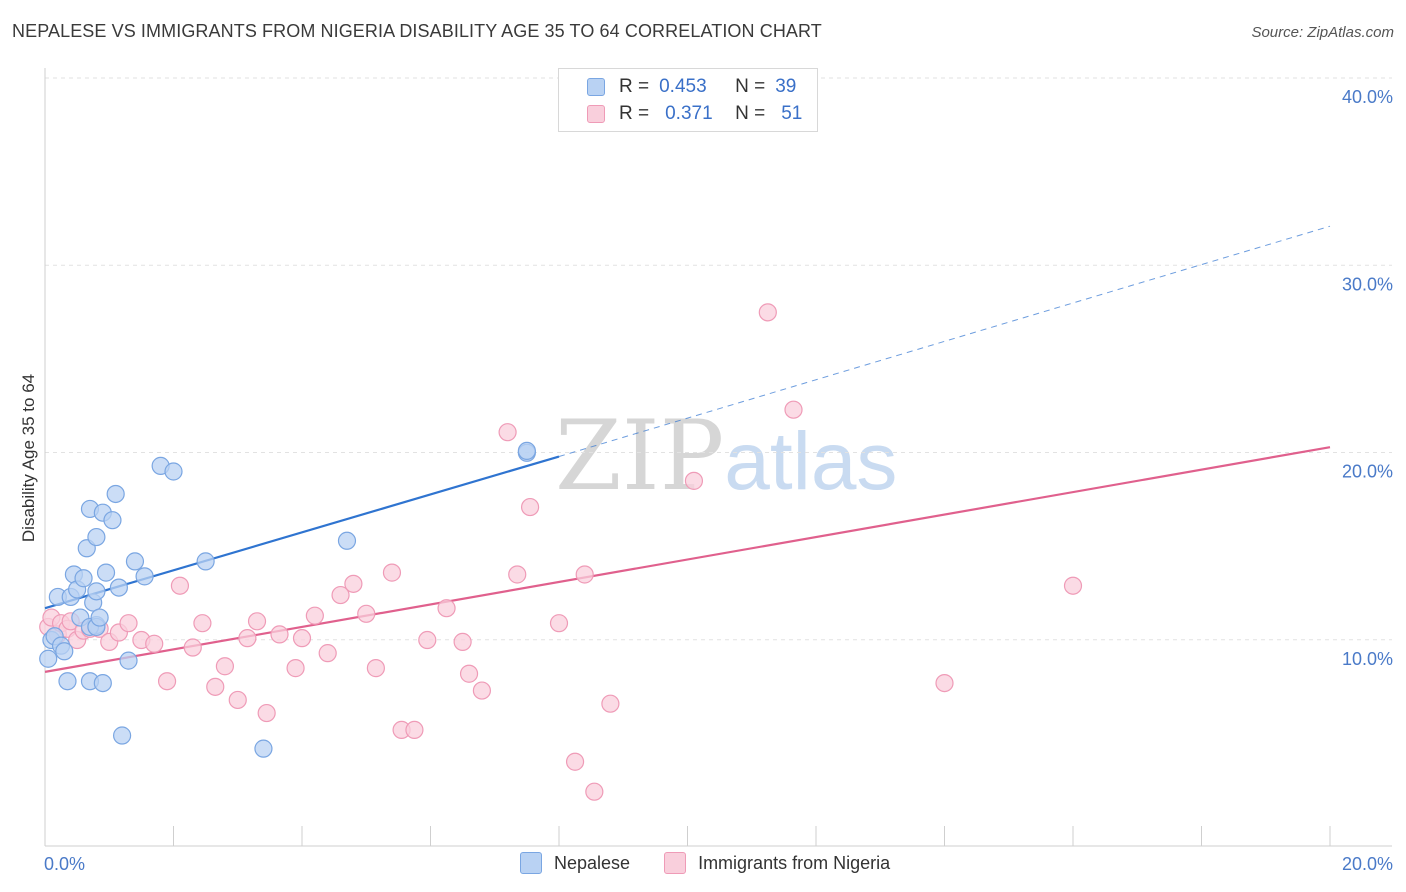  I want to click on legend-swatch-nigeria, so click(596, 114).